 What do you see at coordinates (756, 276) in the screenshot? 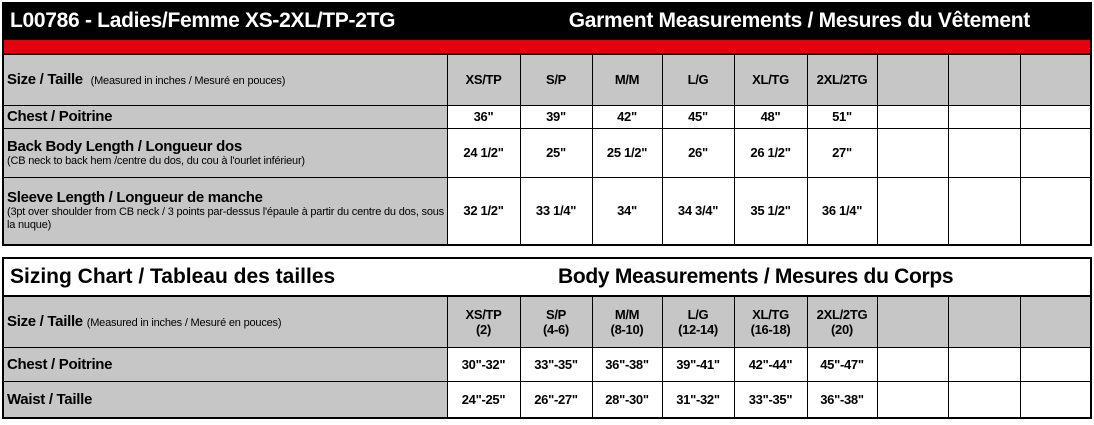
I see `body-section-title: Body Measurements / Mesures du Corps` at bounding box center [756, 276].